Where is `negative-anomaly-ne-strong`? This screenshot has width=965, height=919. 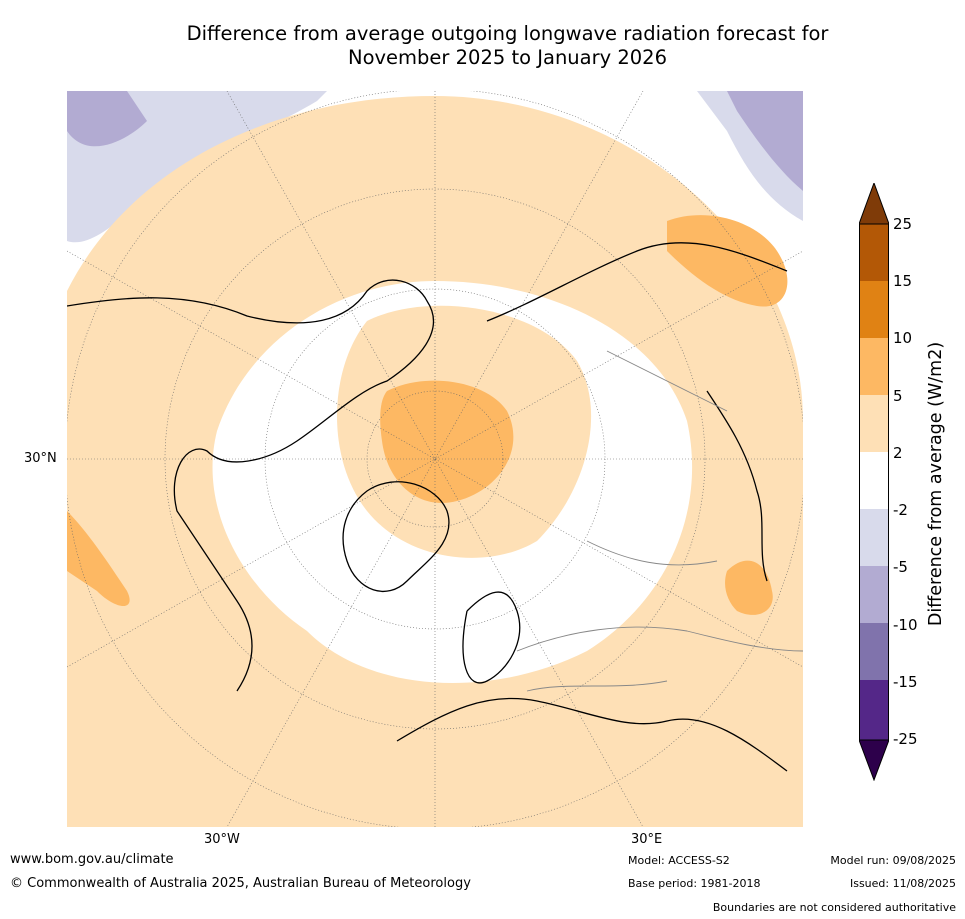 negative-anomaly-ne-strong is located at coordinates (765, 141).